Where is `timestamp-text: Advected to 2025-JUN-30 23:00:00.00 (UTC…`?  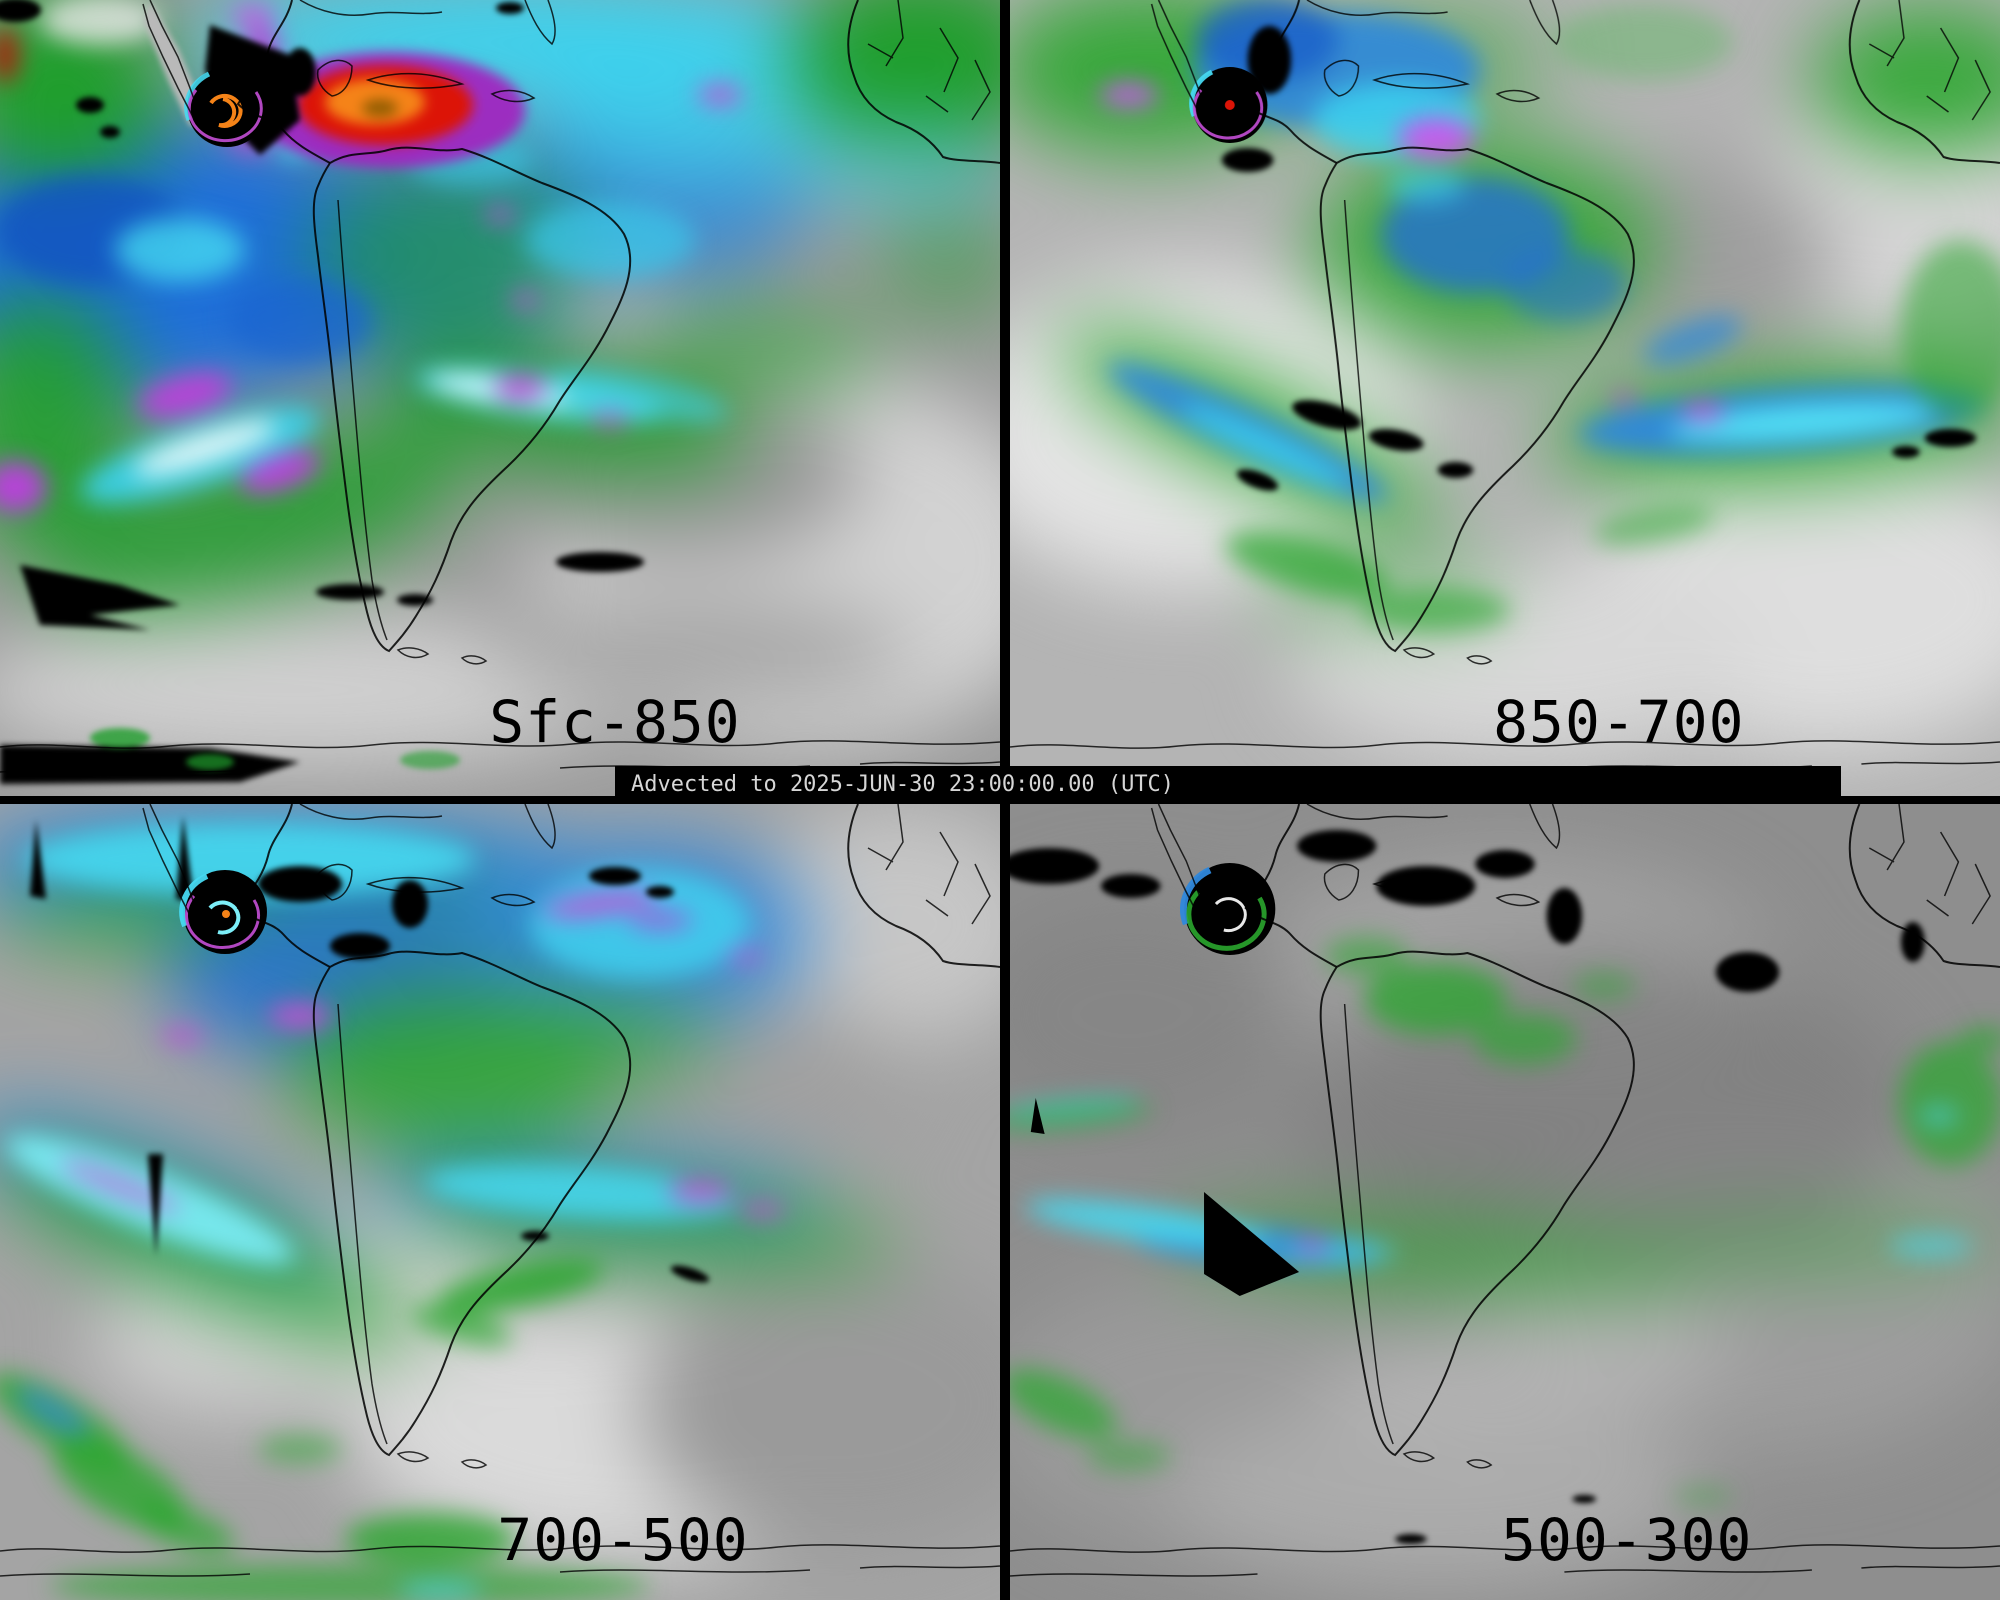 timestamp-text: Advected to 2025-JUN-30 23:00:00.00 (UTC… is located at coordinates (903, 784).